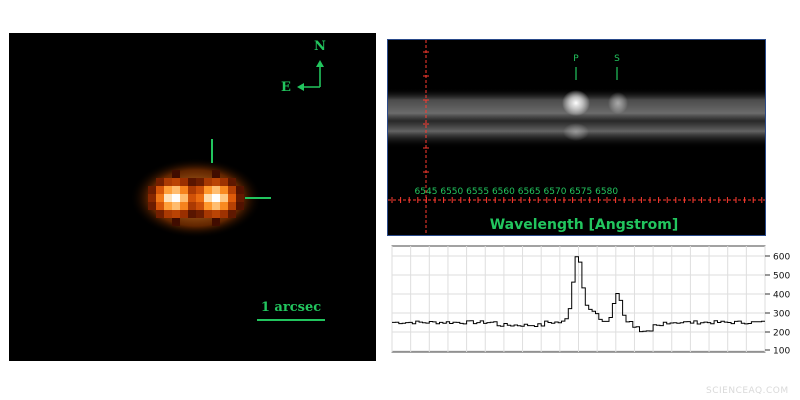  Describe the element at coordinates (781, 352) in the screenshot. I see `profile-y-tick-label: 100` at that location.